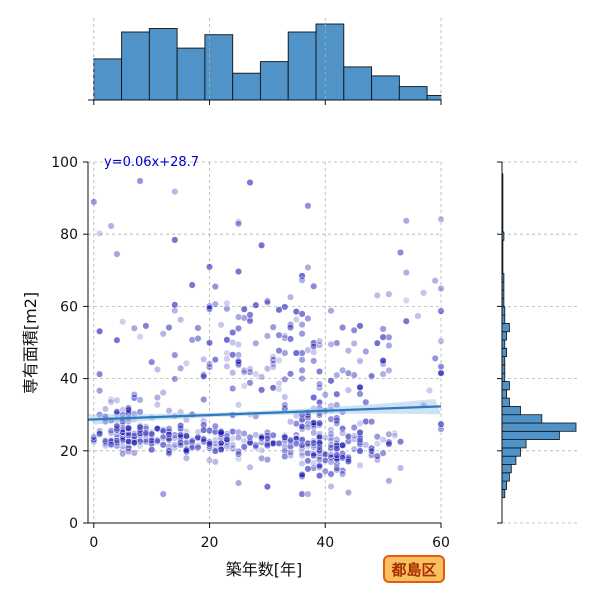 The height and width of the screenshot is (604, 600). What do you see at coordinates (441, 543) in the screenshot?
I see `x-tick-label-60: 60` at bounding box center [441, 543].